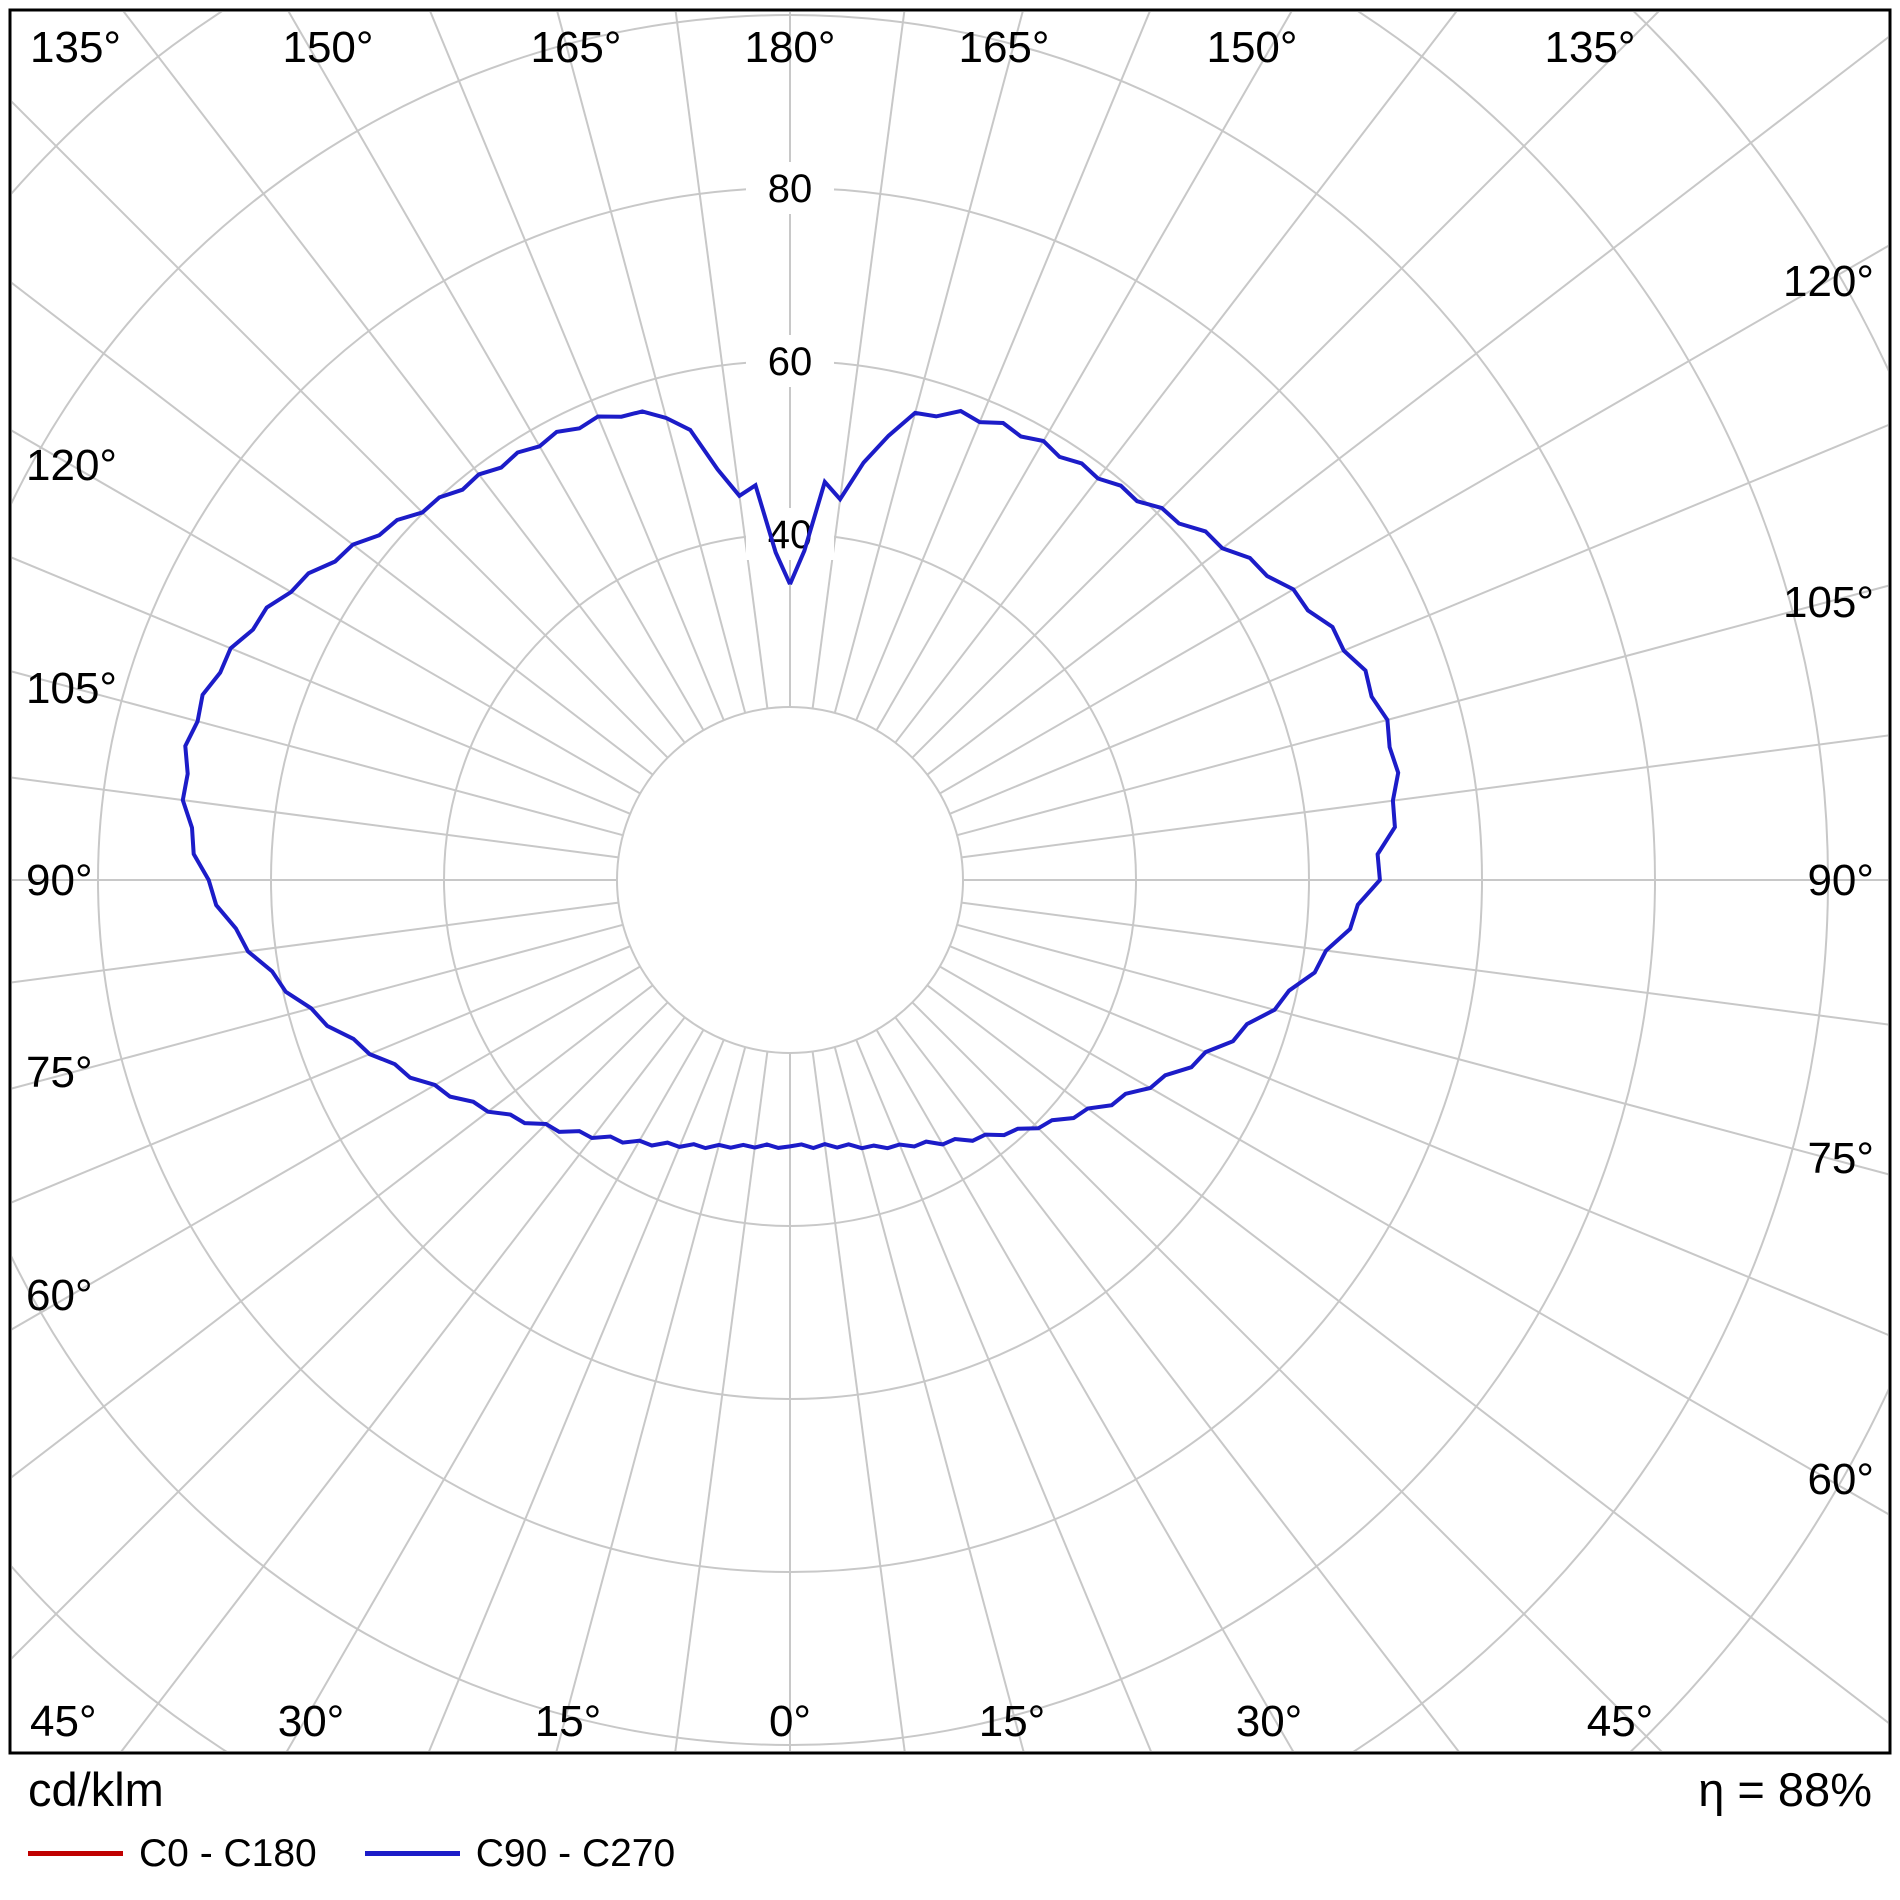 This screenshot has height=1900, width=1900. I want to click on ring-label: 80, so click(790, 189).